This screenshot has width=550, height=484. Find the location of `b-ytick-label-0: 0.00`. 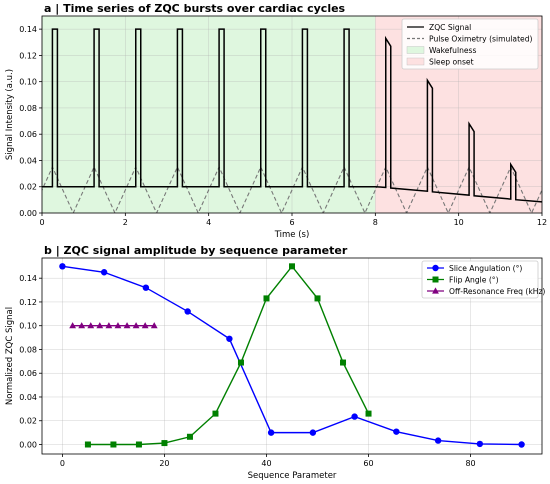

b-ytick-label-0: 0.00 is located at coordinates (28, 444).